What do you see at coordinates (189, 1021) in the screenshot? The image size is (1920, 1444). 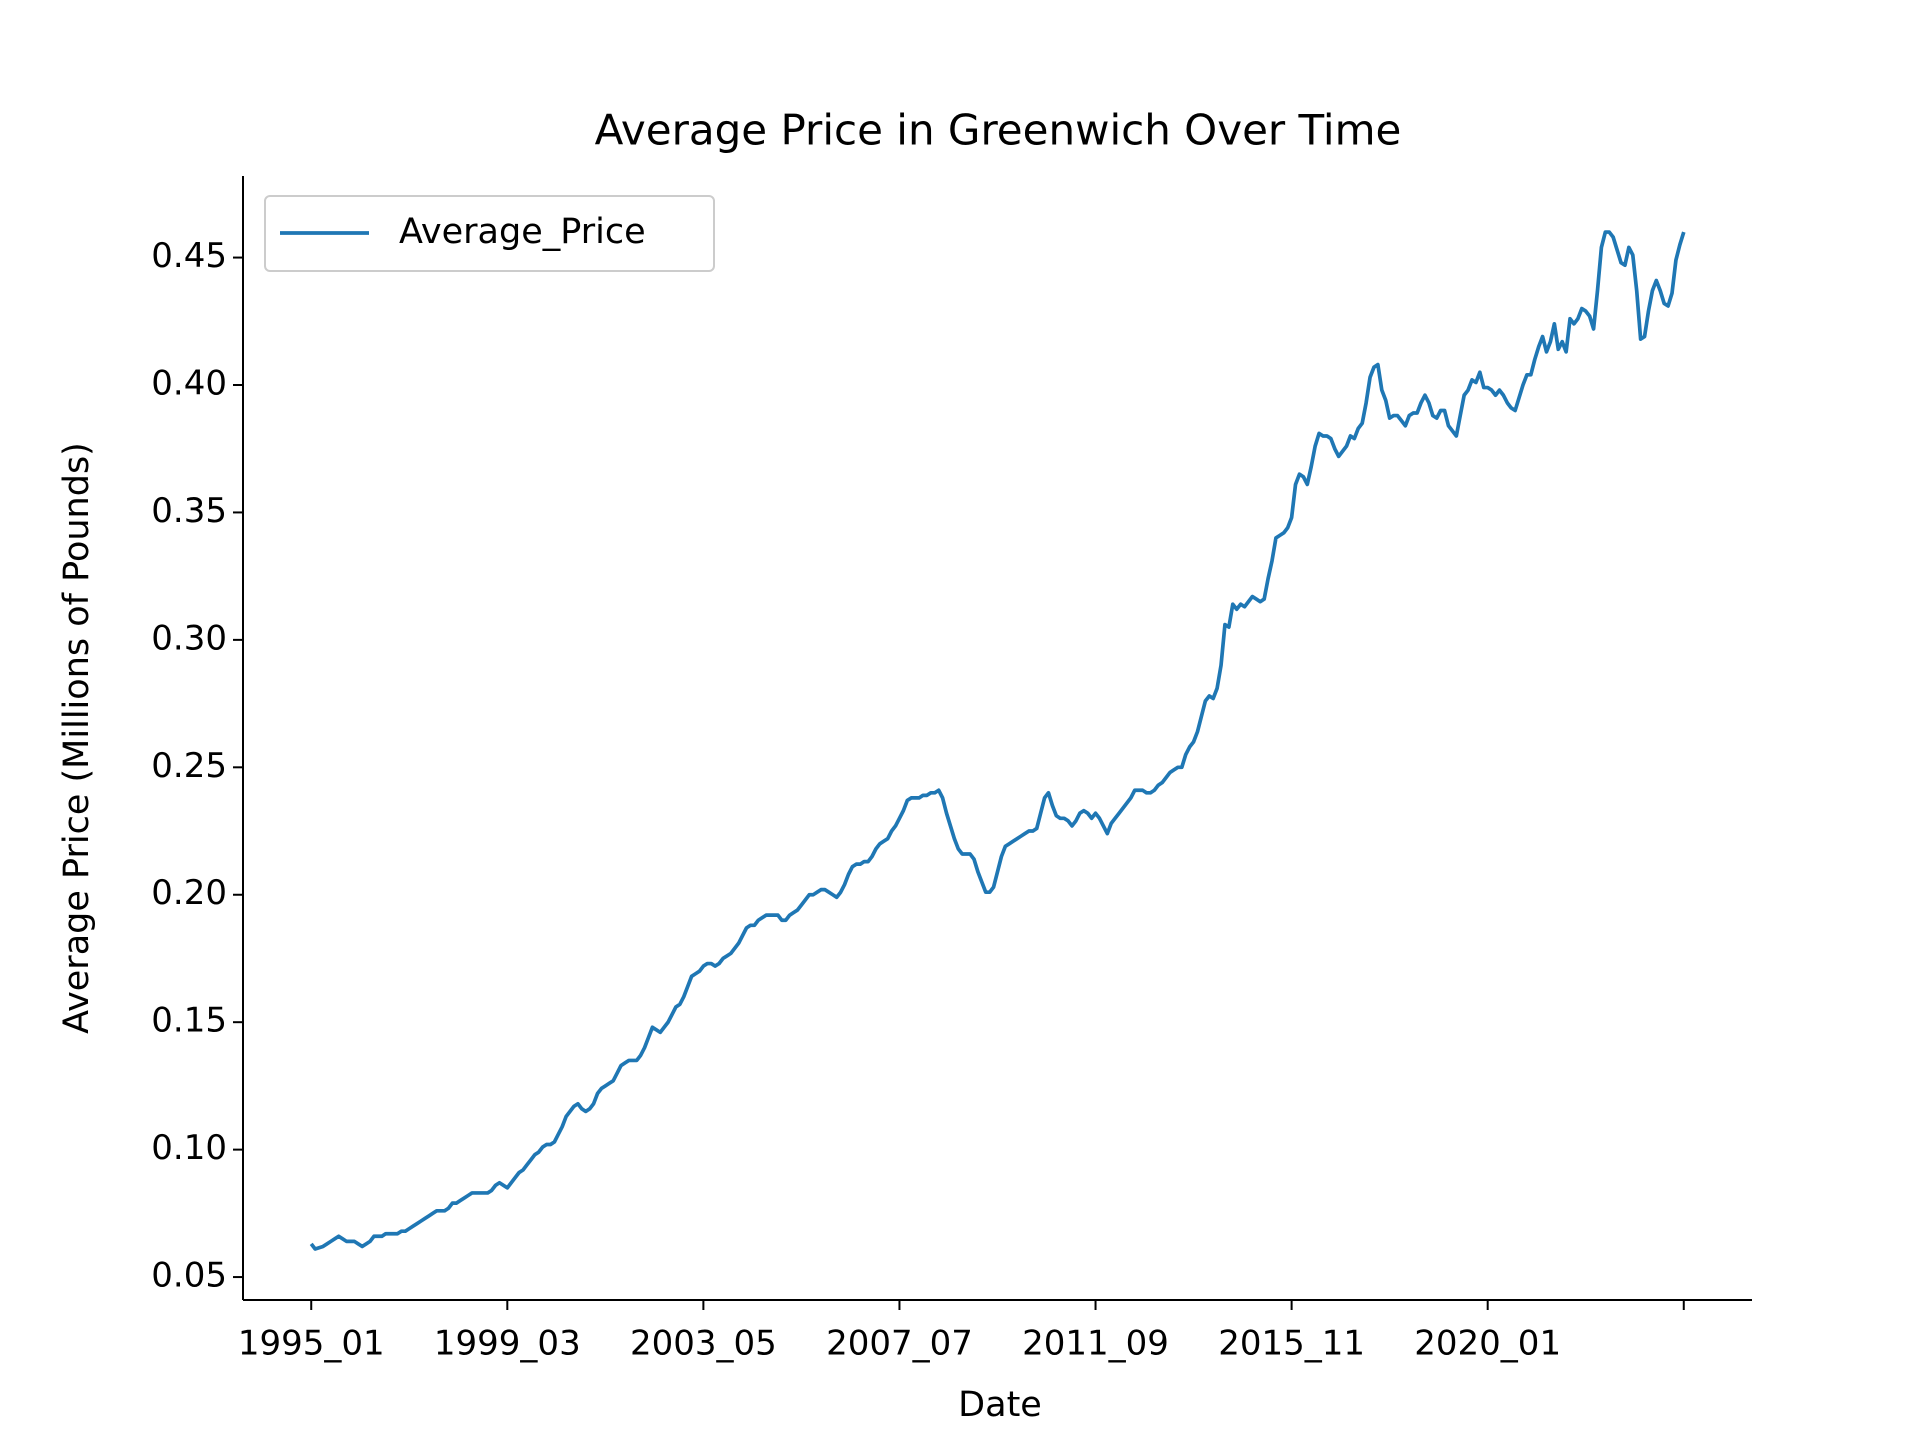 I see `y-tick-label: 0.15` at bounding box center [189, 1021].